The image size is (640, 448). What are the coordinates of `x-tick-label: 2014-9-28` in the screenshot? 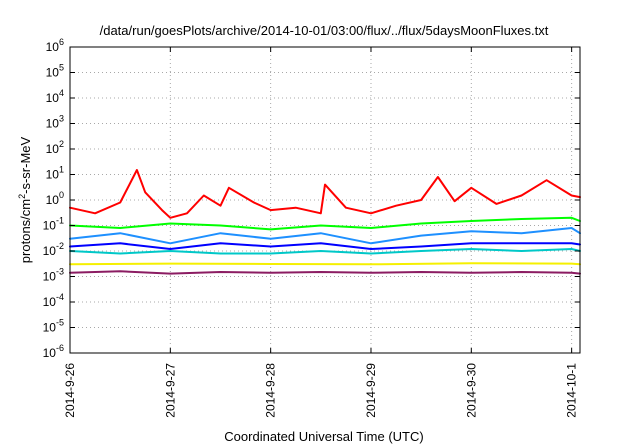 It's located at (271, 390).